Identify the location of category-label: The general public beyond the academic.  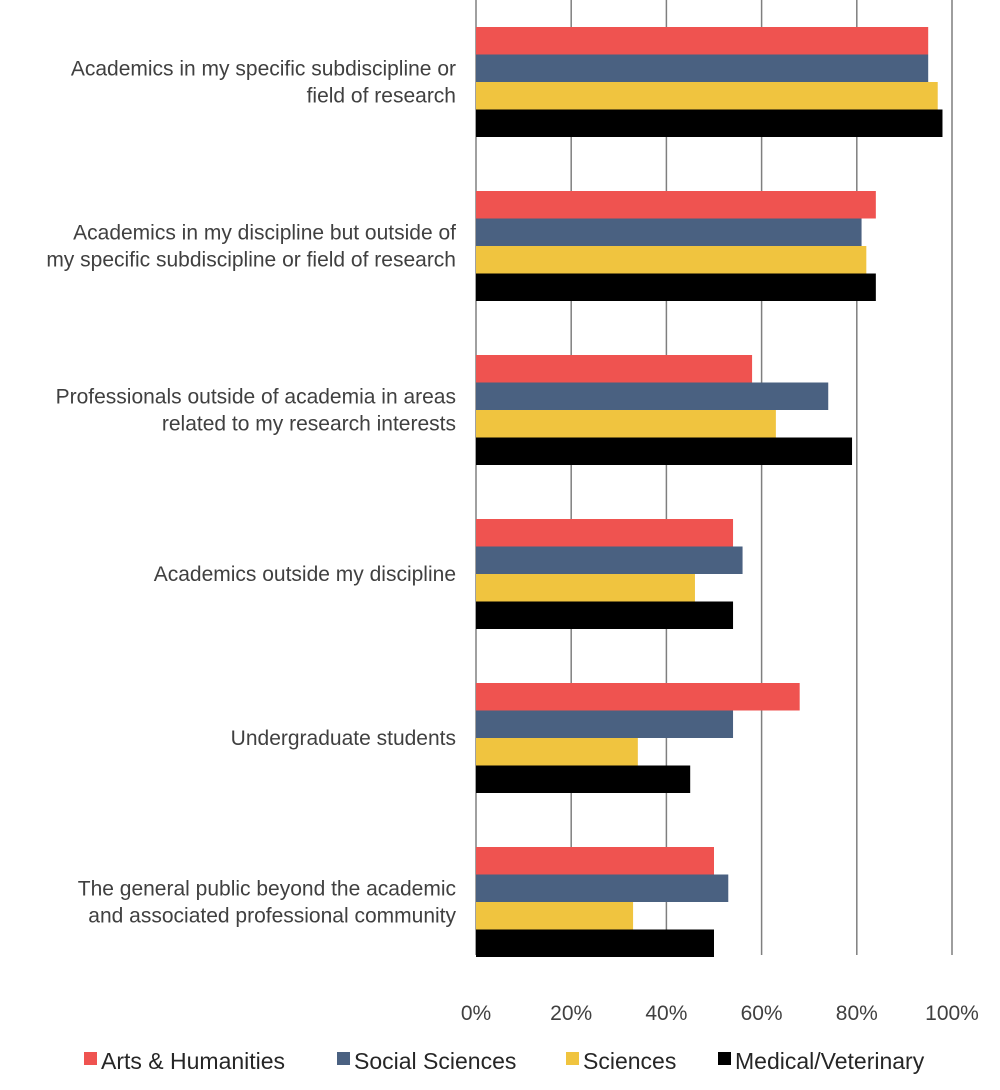
(267, 889).